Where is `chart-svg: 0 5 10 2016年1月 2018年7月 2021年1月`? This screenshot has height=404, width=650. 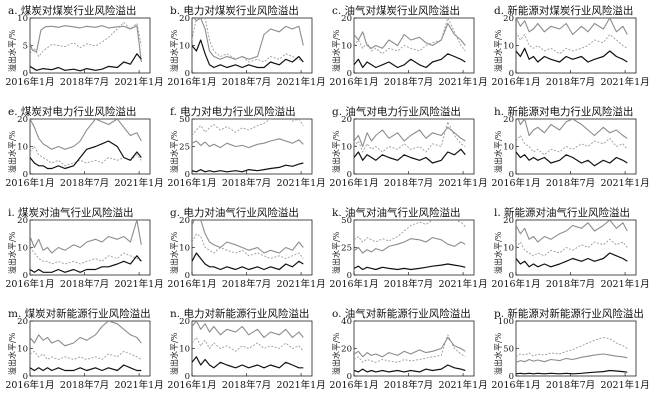 chart-svg: 0 5 10 2016年1月 2018年7月 2021年1月 is located at coordinates (84, 51).